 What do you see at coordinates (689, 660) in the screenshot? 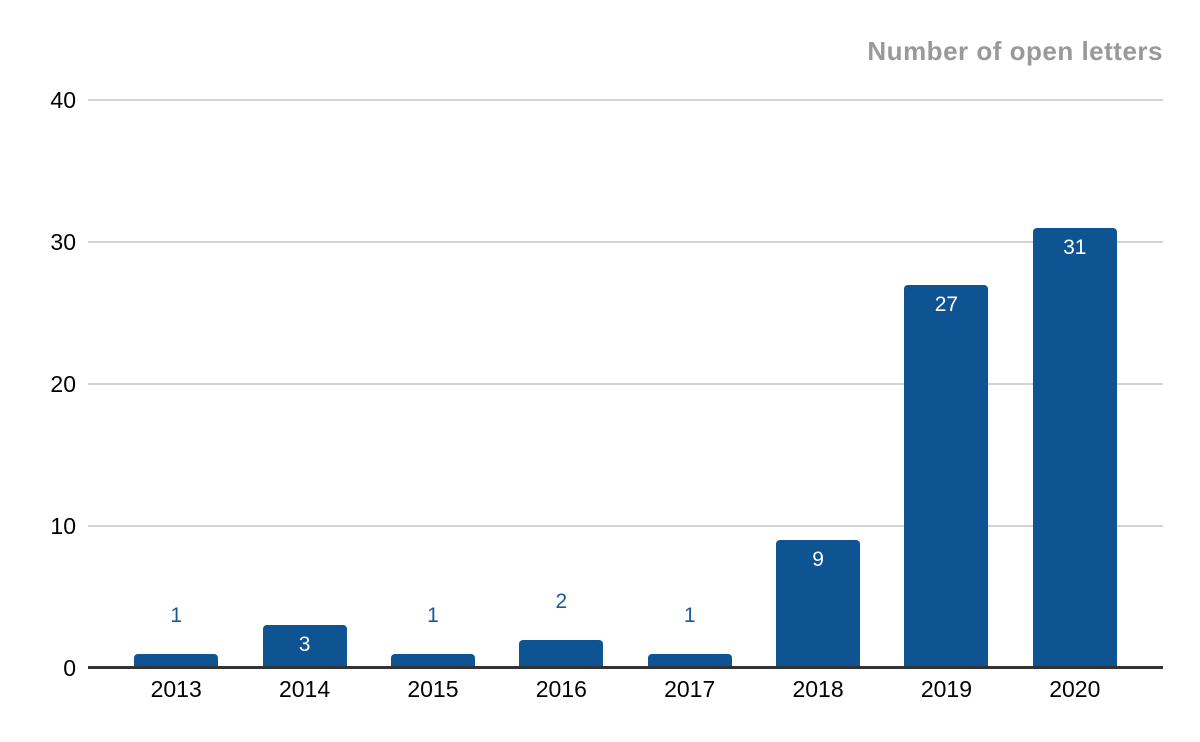
I see `bar-2017` at bounding box center [689, 660].